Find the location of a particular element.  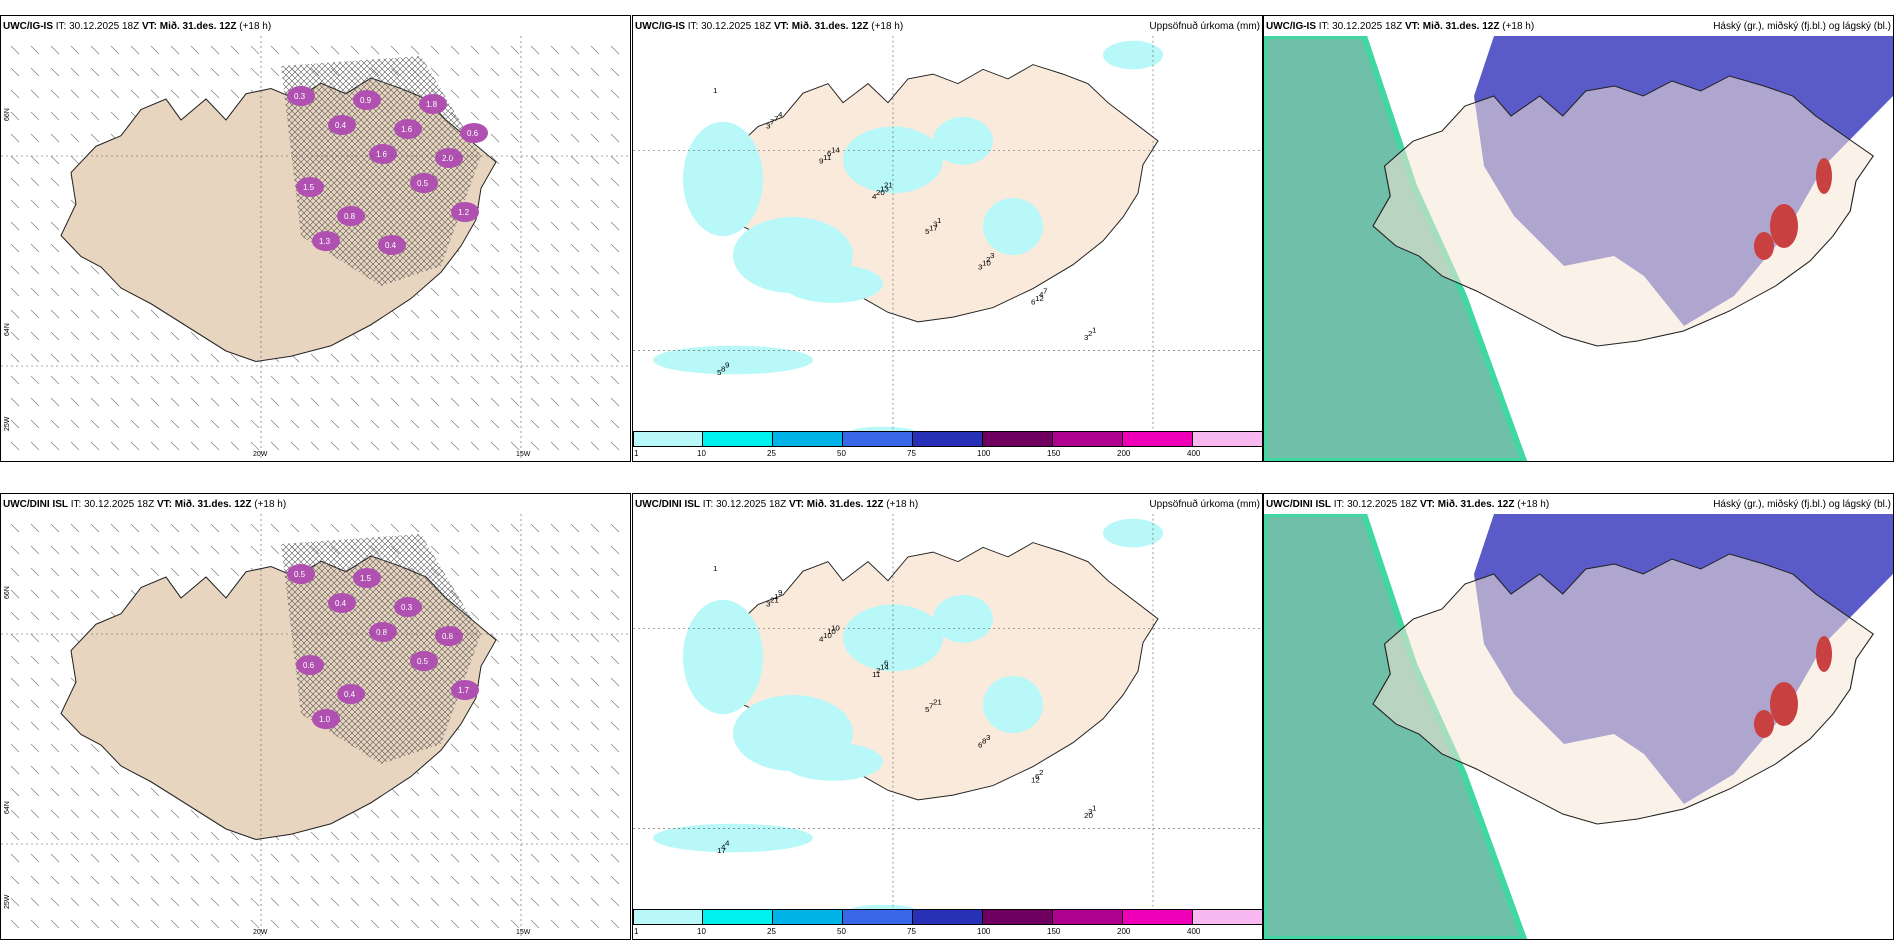

cloud-map is located at coordinates (1578, 248).